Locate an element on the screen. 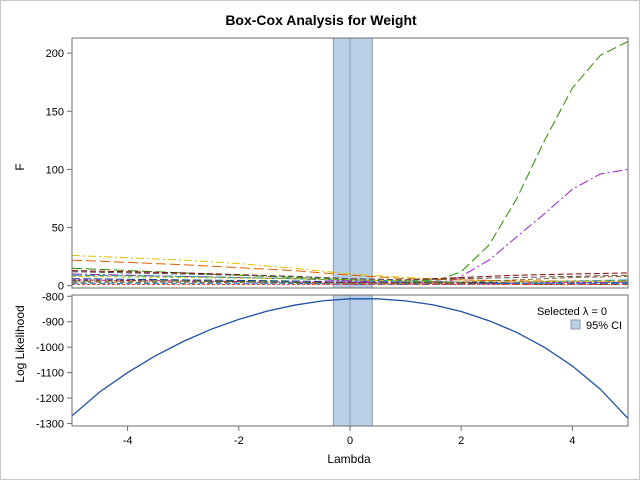 Image resolution: width=640 pixels, height=484 pixels. x-tick-label: -2 is located at coordinates (239, 441).